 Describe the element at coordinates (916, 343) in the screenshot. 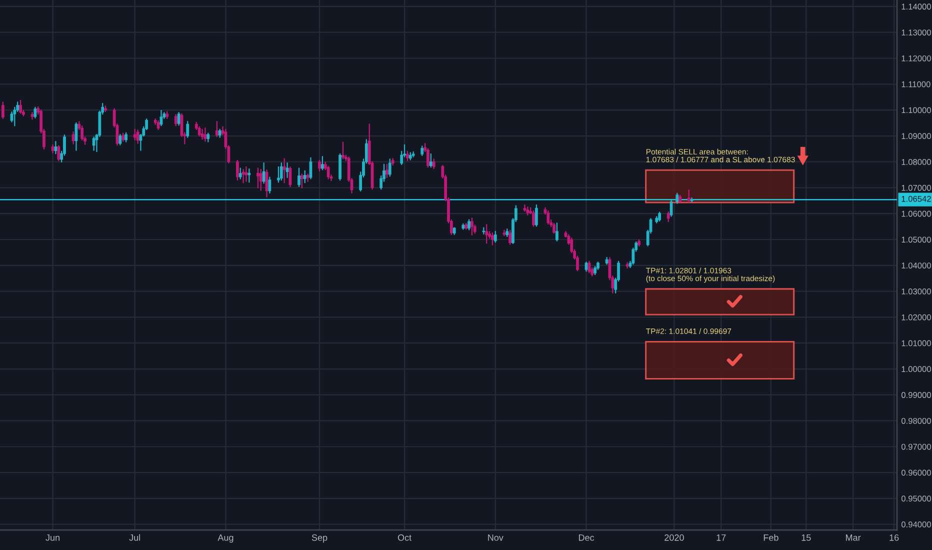

I see `y-tick-label: 1.01000` at that location.